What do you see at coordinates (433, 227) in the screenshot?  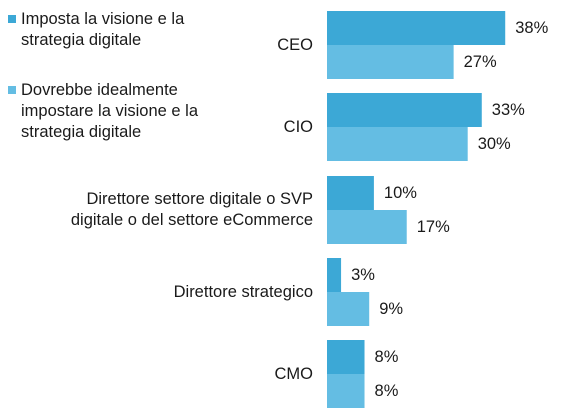 I see `data-label: 17%` at bounding box center [433, 227].